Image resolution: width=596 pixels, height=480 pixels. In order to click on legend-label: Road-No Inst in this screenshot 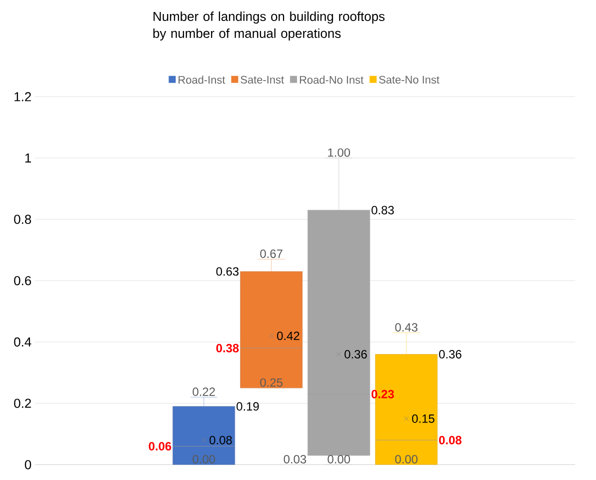, I will do `click(332, 80)`.